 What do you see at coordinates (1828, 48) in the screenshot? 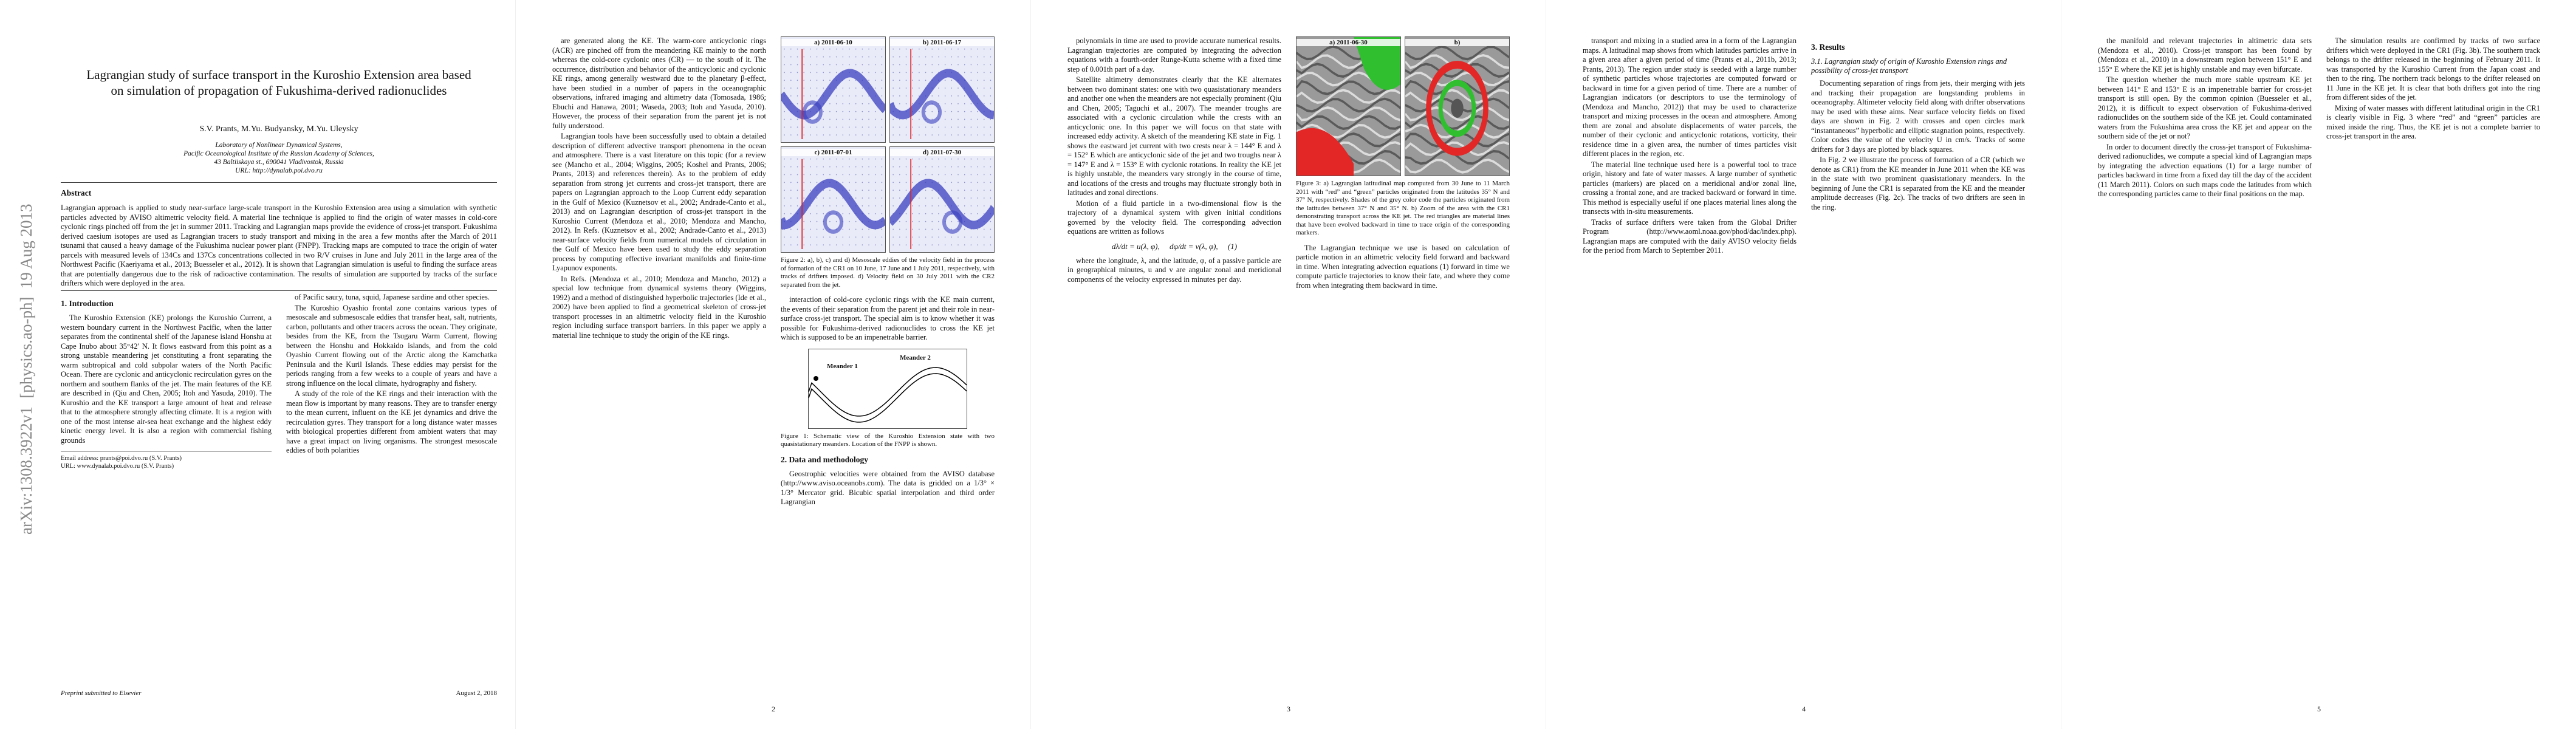
I see `section-heading: 3. Results` at bounding box center [1828, 48].